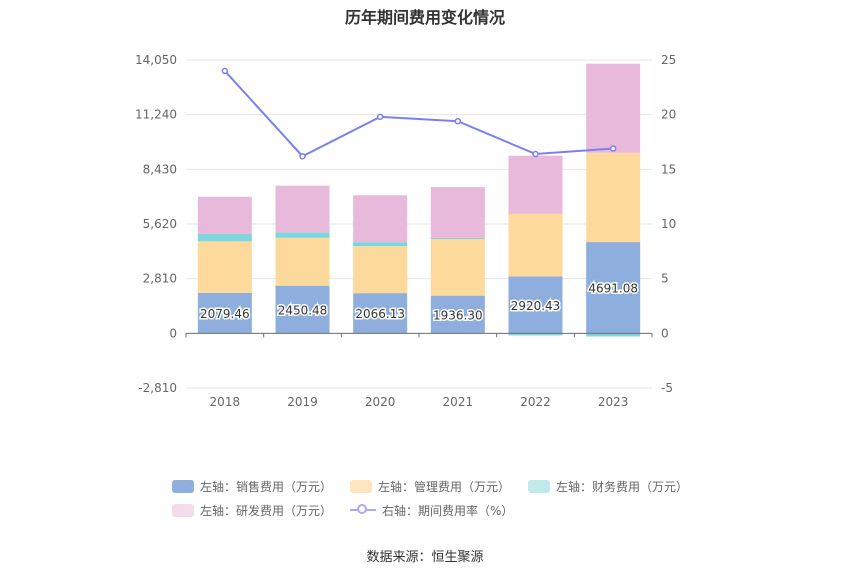 This screenshot has height=575, width=850. I want to click on bar-admin-2019, so click(302, 261).